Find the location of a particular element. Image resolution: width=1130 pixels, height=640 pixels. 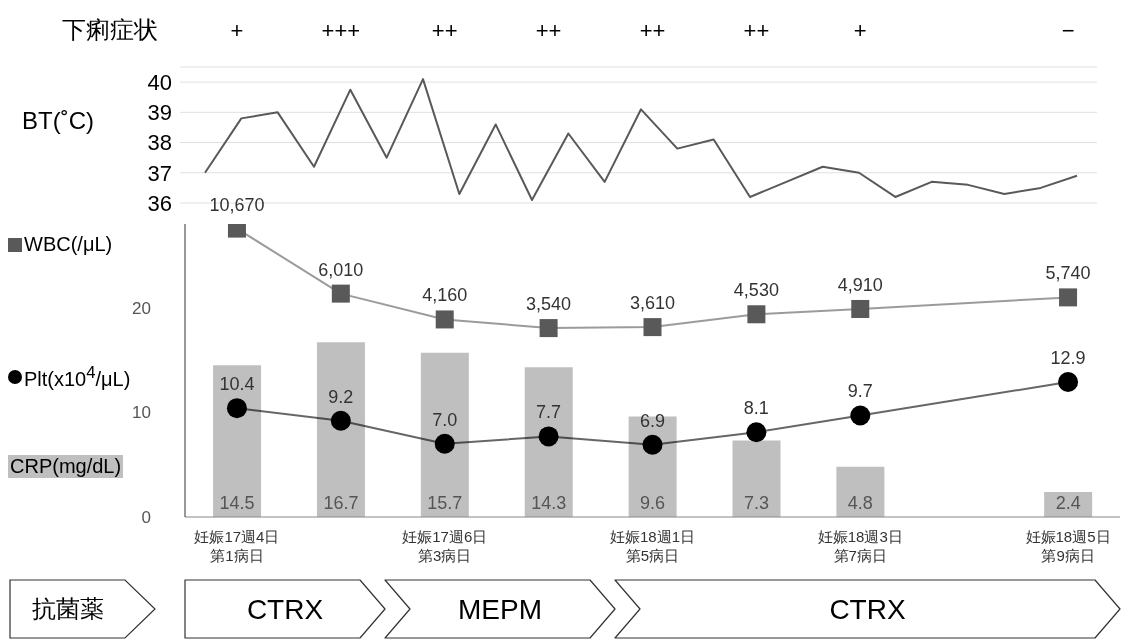

legend-label: WBC(/μL) is located at coordinates (68, 244).